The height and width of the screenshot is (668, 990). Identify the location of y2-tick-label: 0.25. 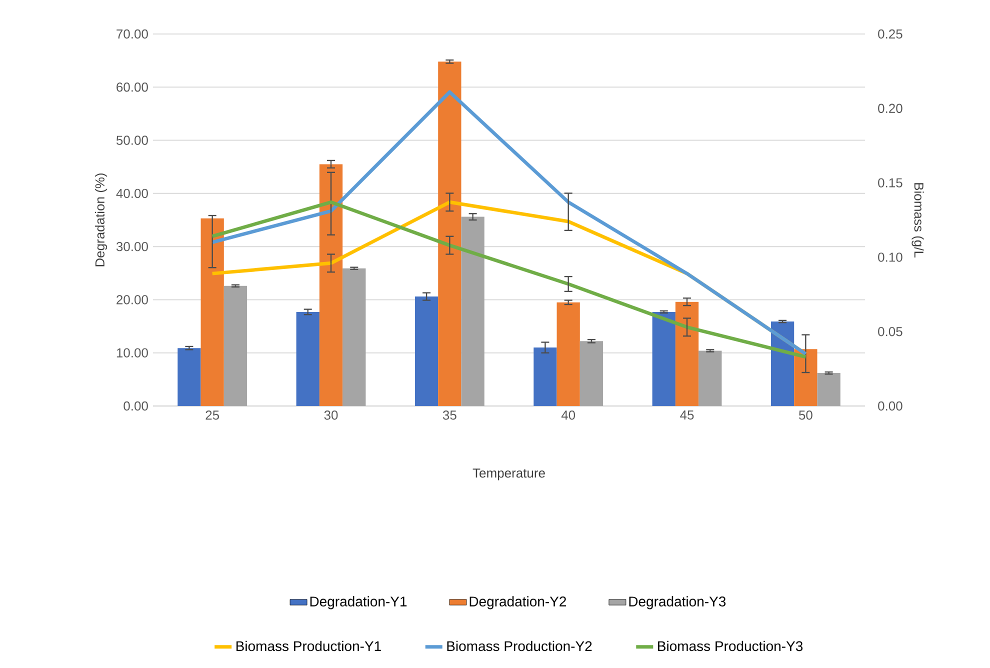
(890, 34).